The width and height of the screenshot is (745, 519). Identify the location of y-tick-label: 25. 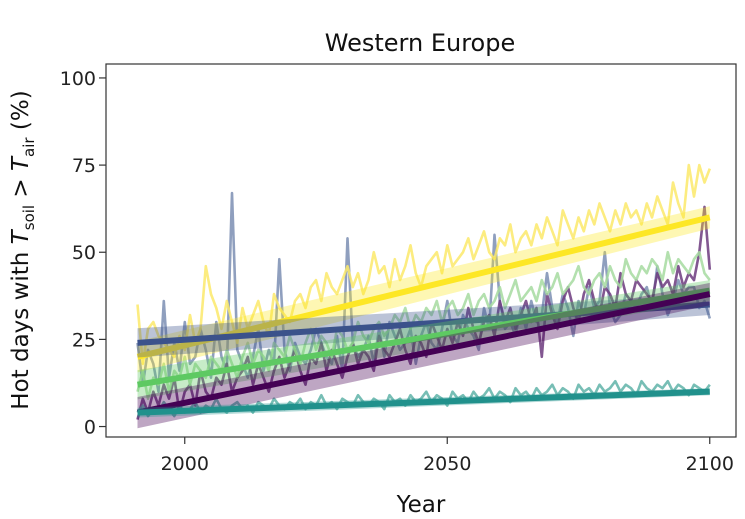
(84, 340).